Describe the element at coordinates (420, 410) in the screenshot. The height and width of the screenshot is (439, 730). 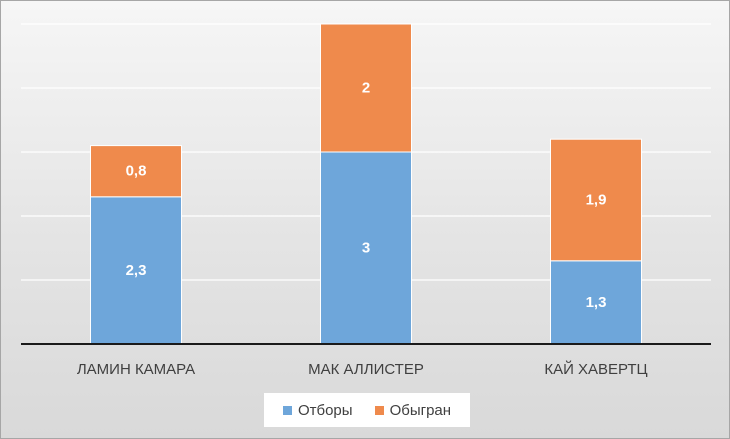
I see `legend-label-obygran: Обыгран` at that location.